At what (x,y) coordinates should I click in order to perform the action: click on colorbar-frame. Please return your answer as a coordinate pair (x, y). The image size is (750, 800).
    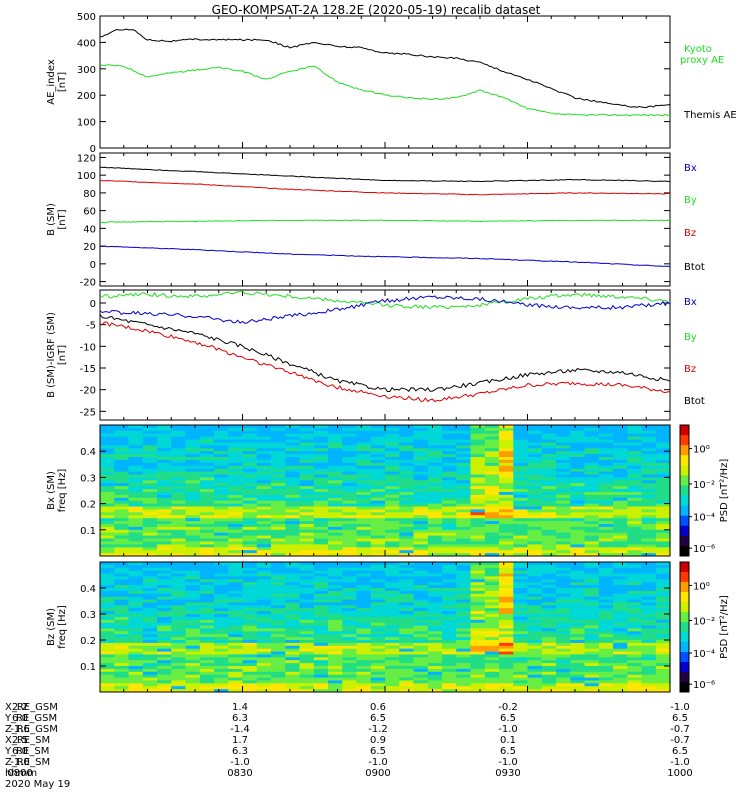
    Looking at the image, I should click on (684, 490).